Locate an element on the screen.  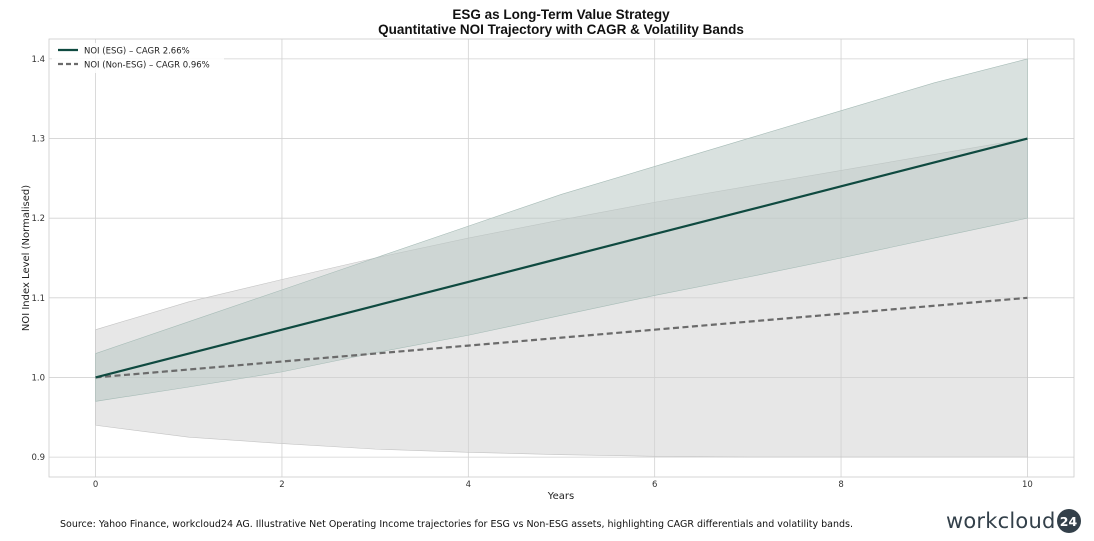
x-tick-label-1: 2 is located at coordinates (281, 485).